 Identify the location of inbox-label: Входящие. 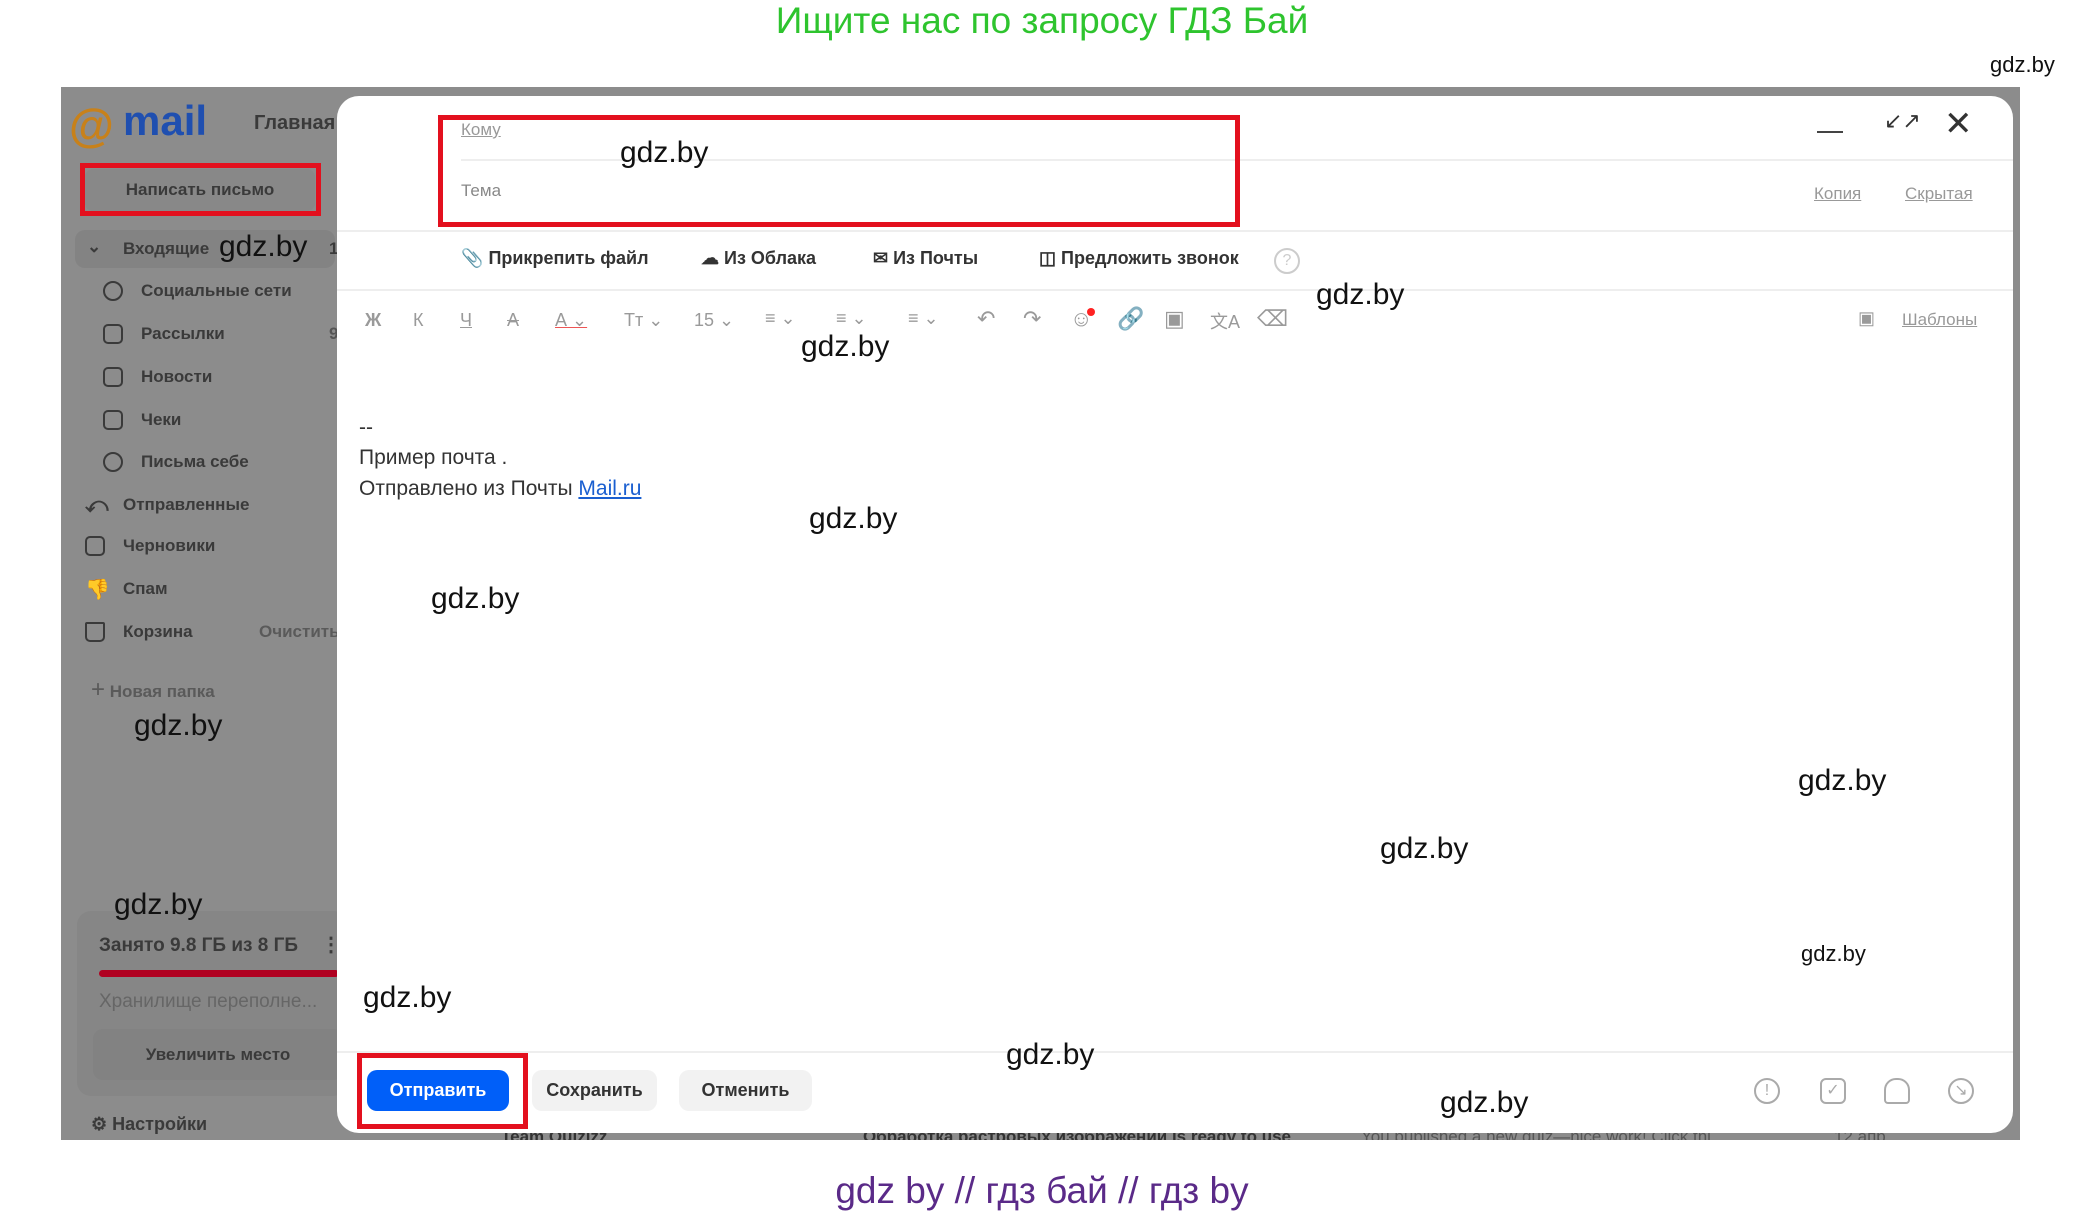
(166, 248).